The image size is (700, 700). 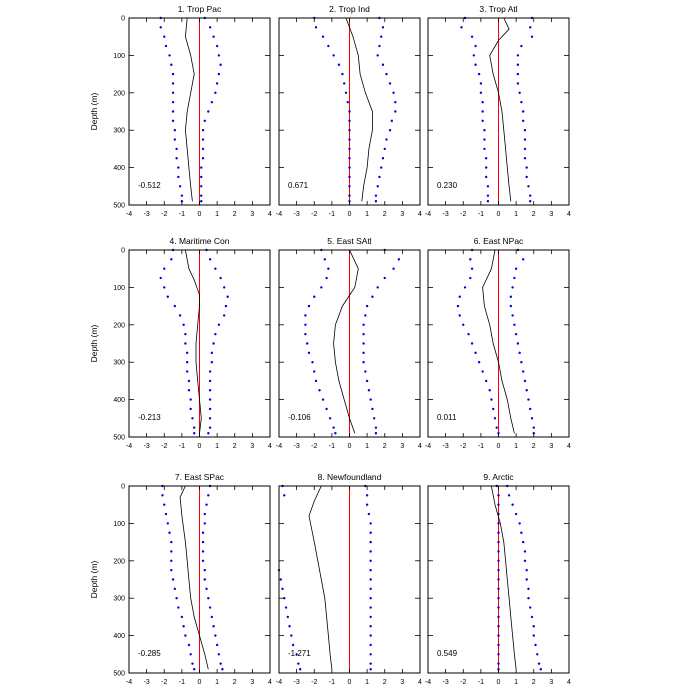 I want to click on y-tick-label: 500, so click(x=119, y=674).